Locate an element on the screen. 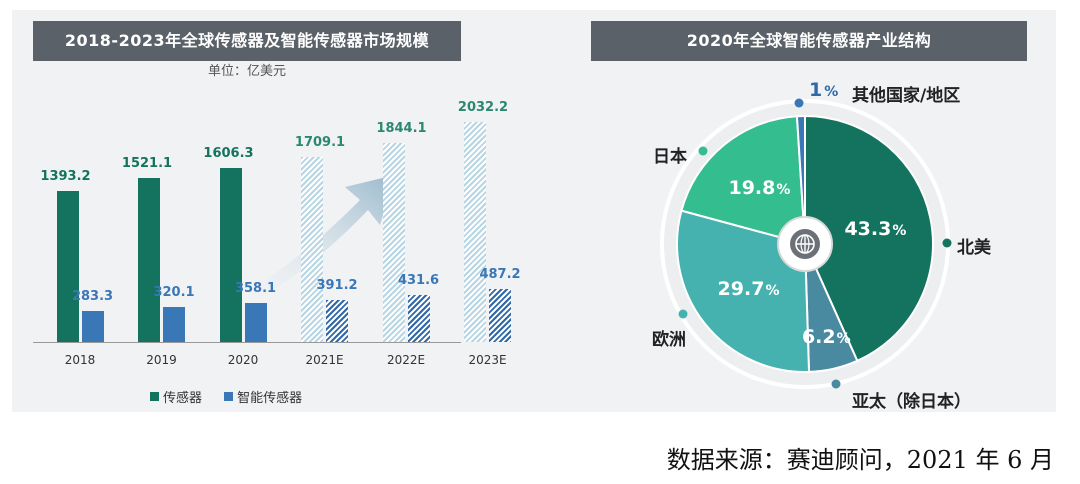 Image resolution: width=1080 pixels, height=484 pixels. bar-chart-legend: 传感器 智能传感器 is located at coordinates (270, 396).